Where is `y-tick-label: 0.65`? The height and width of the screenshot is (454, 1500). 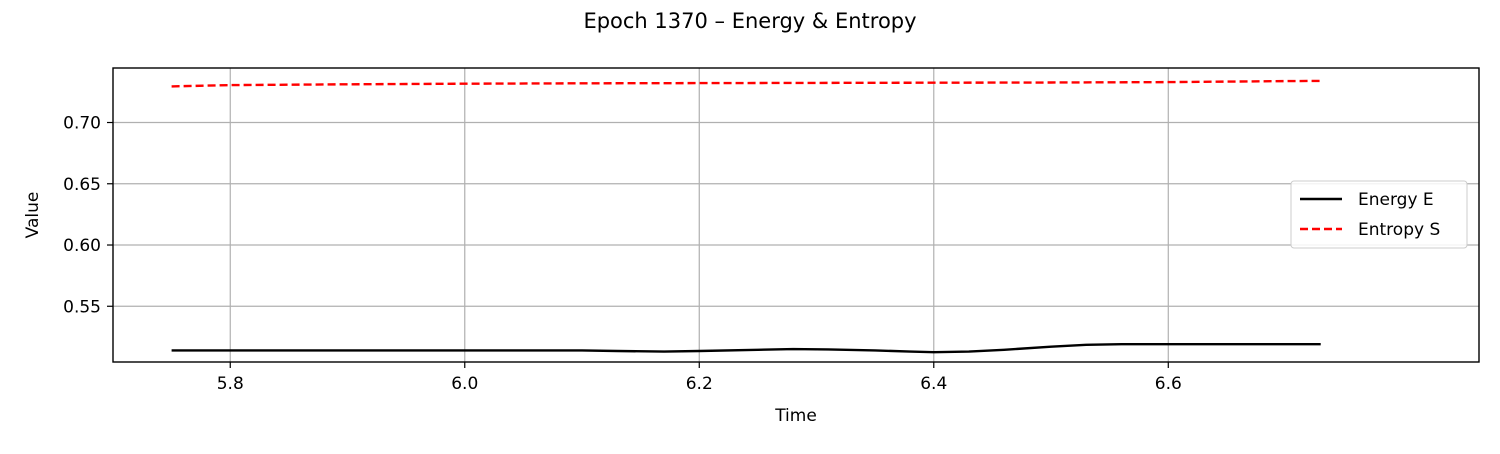
y-tick-label: 0.65 is located at coordinates (82, 185).